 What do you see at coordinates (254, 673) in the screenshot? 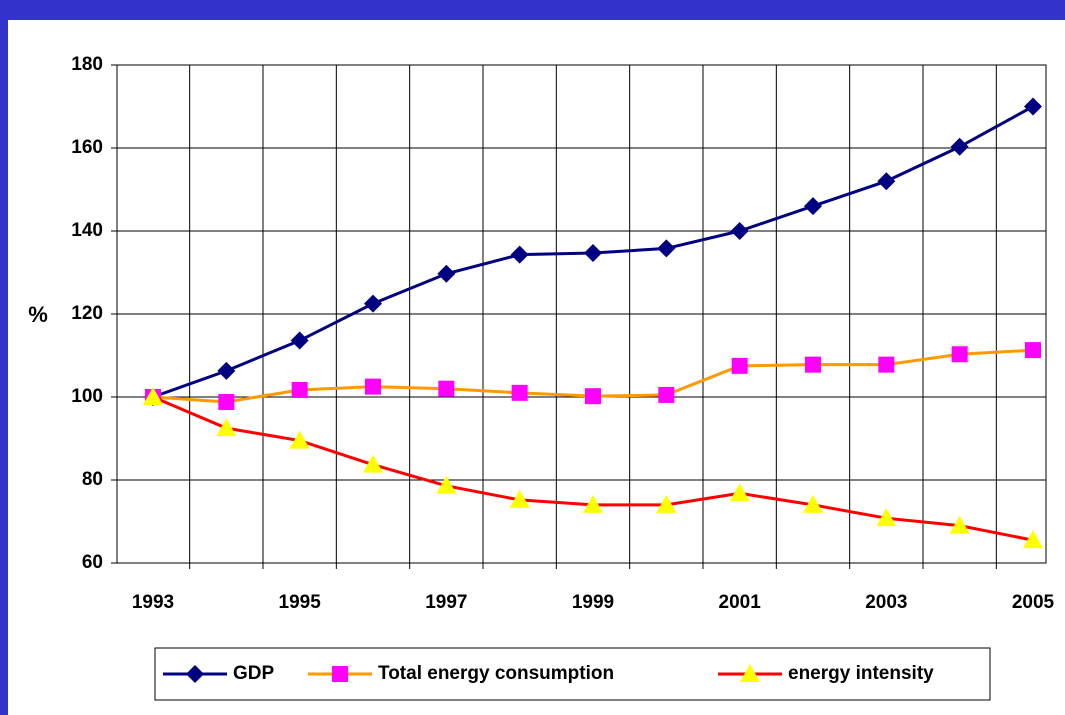
I see `legend-label: GDP` at bounding box center [254, 673].